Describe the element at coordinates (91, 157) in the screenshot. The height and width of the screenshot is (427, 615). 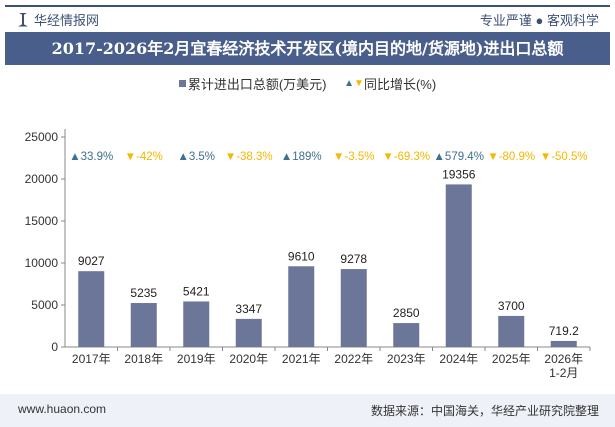
I see `growth-label-up: ▲33.9%` at that location.